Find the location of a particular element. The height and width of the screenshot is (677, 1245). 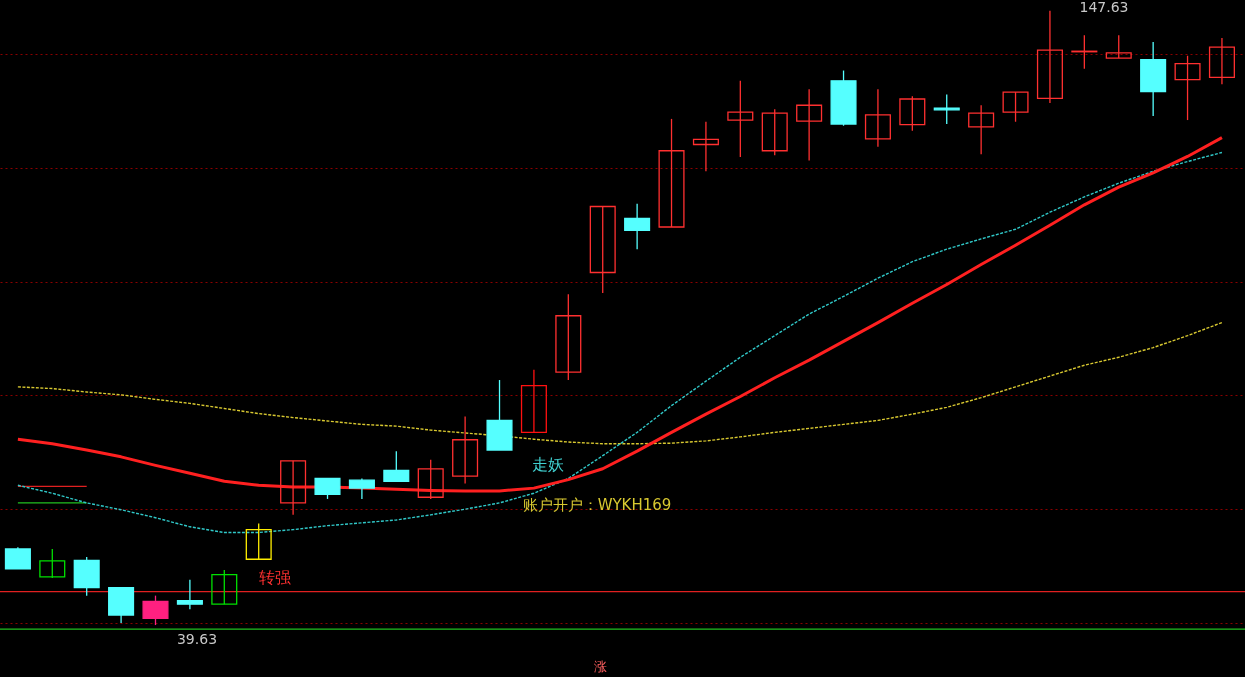

annotation: 账户开户：WYKH169 is located at coordinates (597, 505).